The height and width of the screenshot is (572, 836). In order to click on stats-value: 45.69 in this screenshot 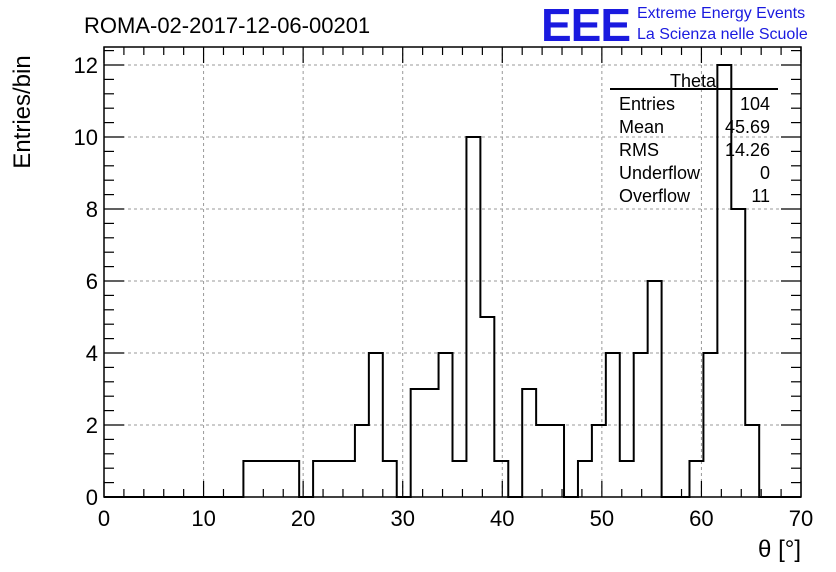, I will do `click(747, 127)`.